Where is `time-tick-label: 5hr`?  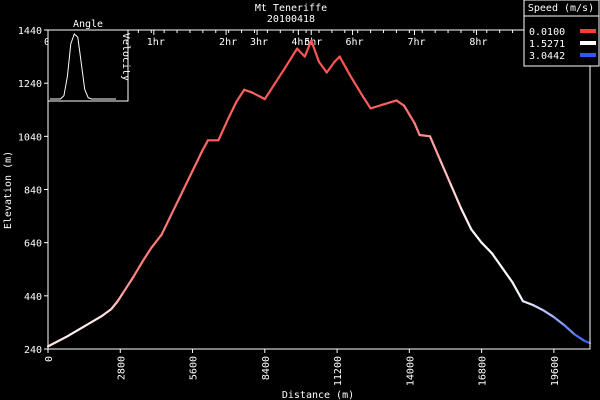
time-tick-label: 5hr is located at coordinates (313, 42).